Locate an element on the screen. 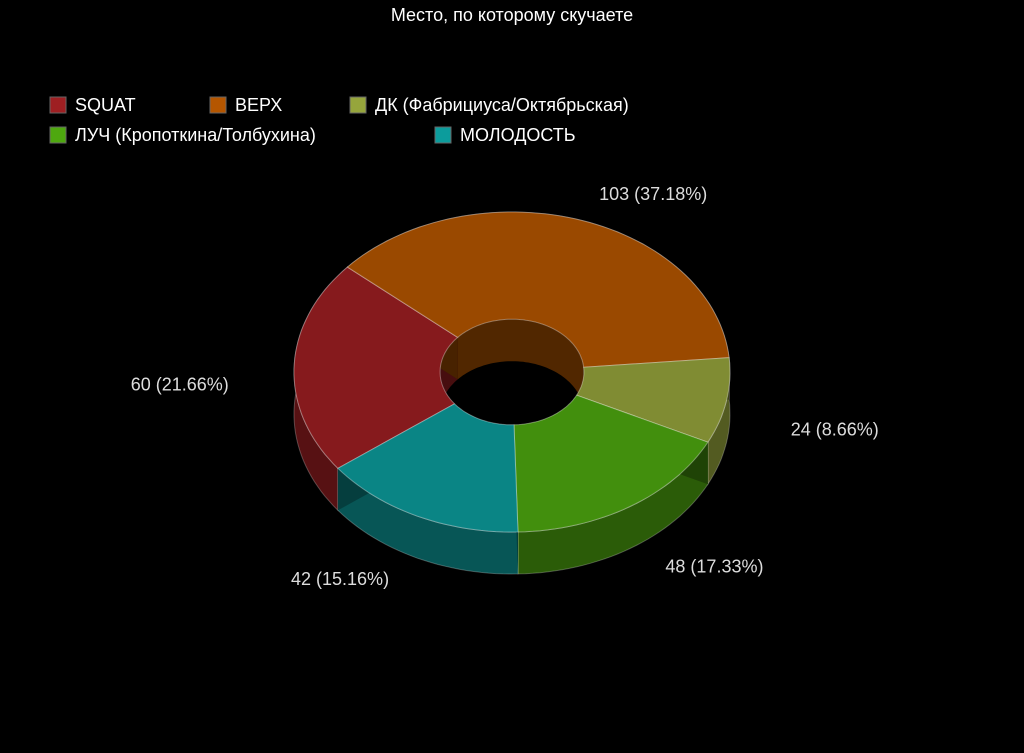 The image size is (1024, 753). data-label: 42 (15.16%) is located at coordinates (340, 579).